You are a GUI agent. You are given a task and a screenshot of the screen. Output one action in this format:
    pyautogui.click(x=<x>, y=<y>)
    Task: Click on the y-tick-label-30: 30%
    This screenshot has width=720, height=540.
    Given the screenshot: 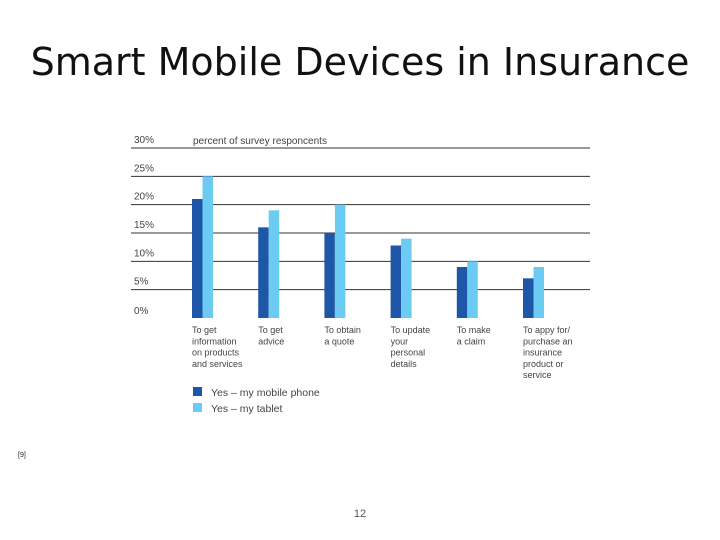 What is the action you would take?
    pyautogui.click(x=144, y=140)
    